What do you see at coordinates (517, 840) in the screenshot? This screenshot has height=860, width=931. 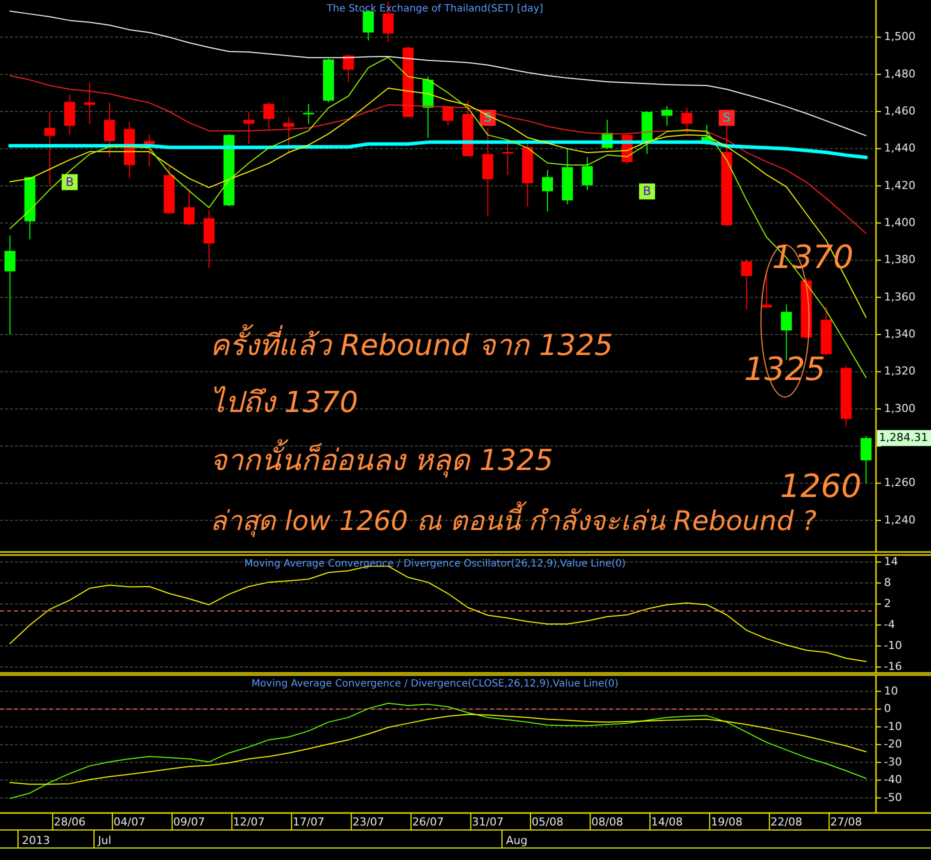 I see `text: Aug` at bounding box center [517, 840].